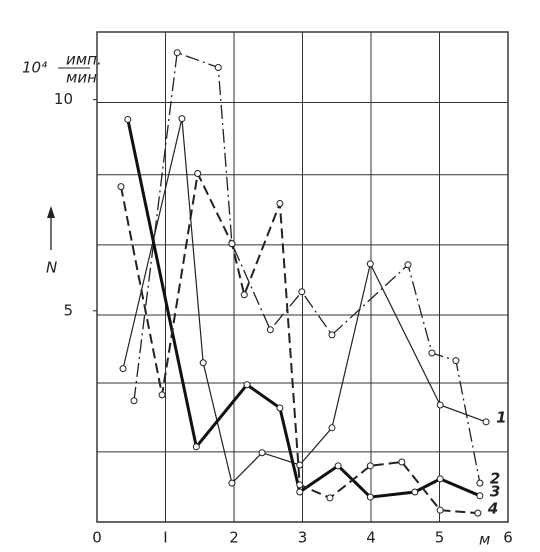 The height and width of the screenshot is (552, 540). I want to click on x-tick-label: 5, so click(440, 538).